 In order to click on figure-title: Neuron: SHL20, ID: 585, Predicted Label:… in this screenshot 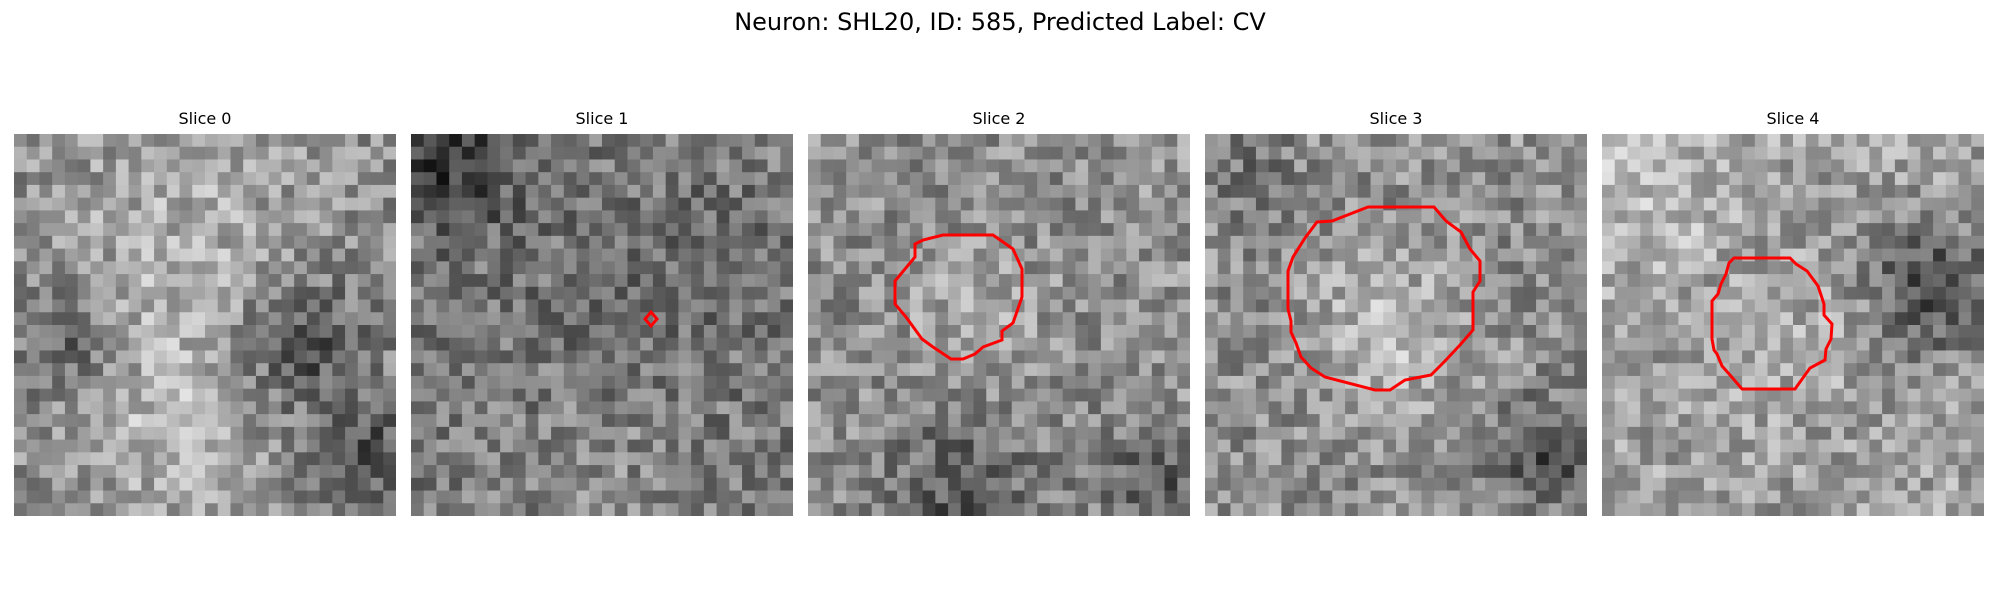, I will do `click(1000, 22)`.